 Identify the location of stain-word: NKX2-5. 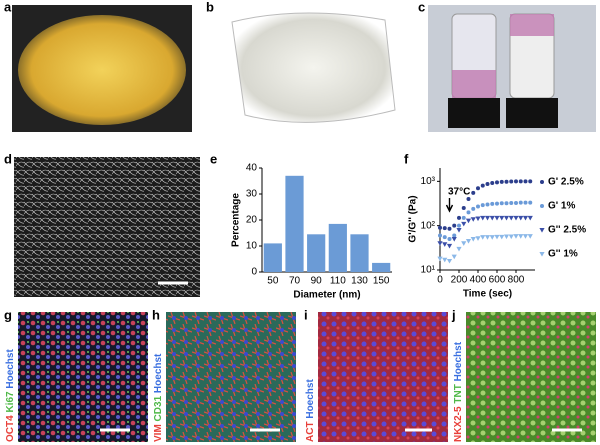
(458, 423).